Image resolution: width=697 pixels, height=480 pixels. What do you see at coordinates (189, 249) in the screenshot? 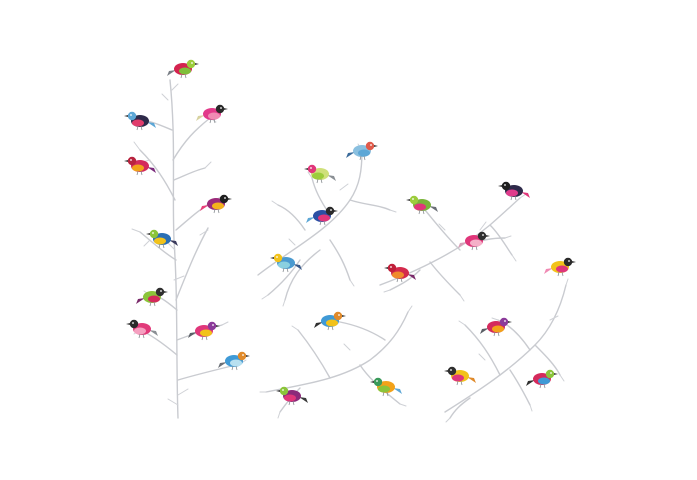
I see `branch-left-tall` at bounding box center [189, 249].